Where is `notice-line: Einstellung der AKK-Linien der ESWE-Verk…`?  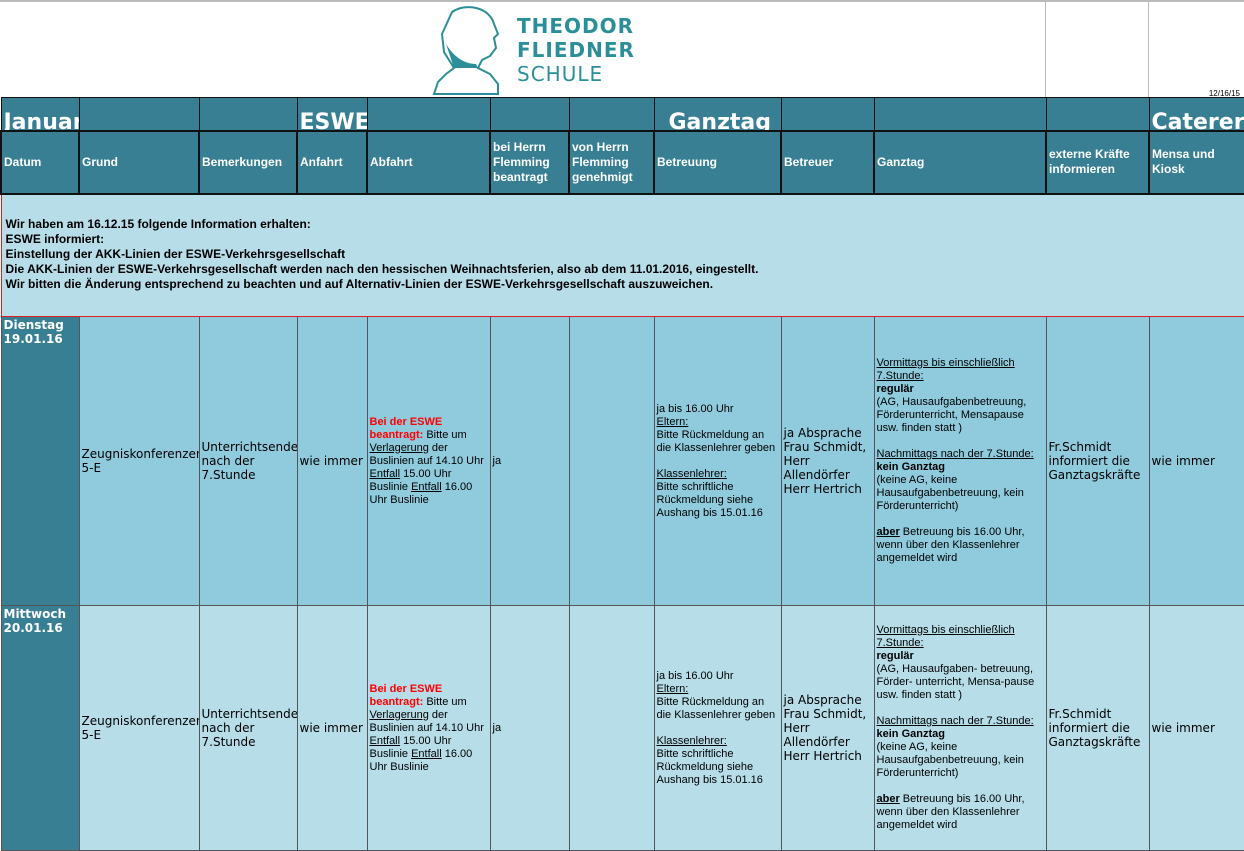
notice-line: Einstellung der AKK-Linien der ESWE-Verk… is located at coordinates (175, 253).